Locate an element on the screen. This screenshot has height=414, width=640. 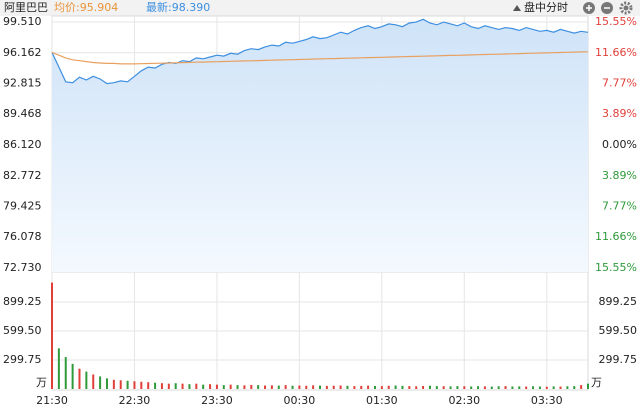
y2-tick-label: 0.00% is located at coordinates (619, 144).